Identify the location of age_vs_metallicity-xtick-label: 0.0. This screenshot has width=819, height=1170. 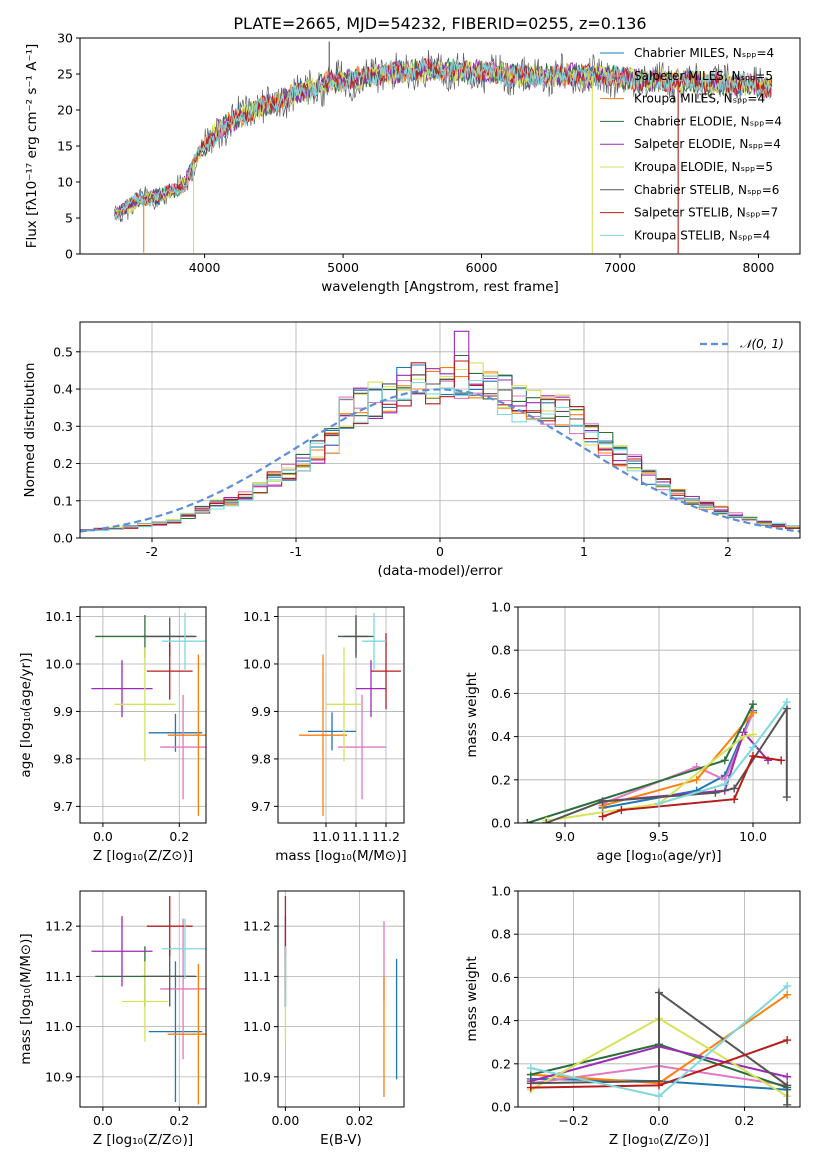
(103, 836).